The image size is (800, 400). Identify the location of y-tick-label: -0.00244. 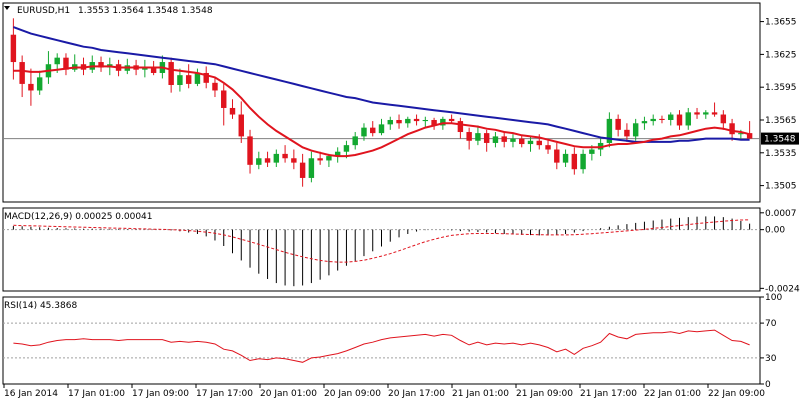
(782, 289).